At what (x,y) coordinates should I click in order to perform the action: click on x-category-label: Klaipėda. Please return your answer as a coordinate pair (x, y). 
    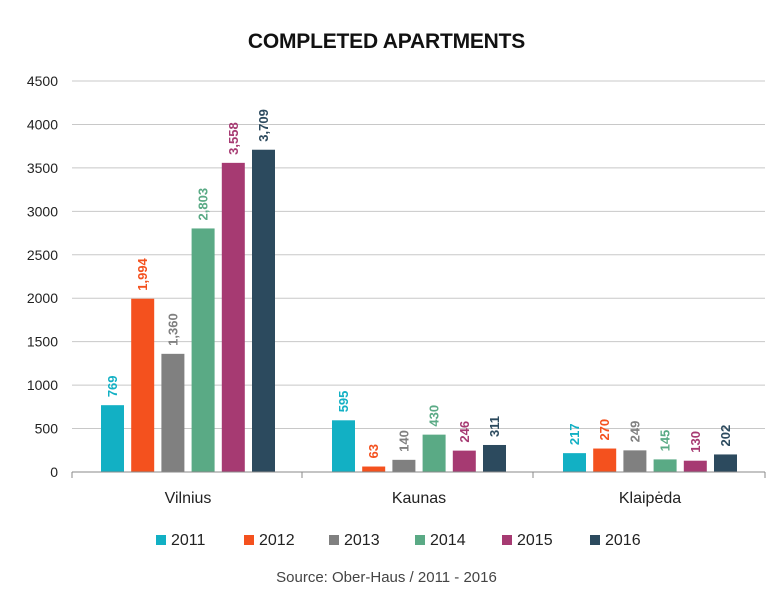
    Looking at the image, I should click on (650, 498).